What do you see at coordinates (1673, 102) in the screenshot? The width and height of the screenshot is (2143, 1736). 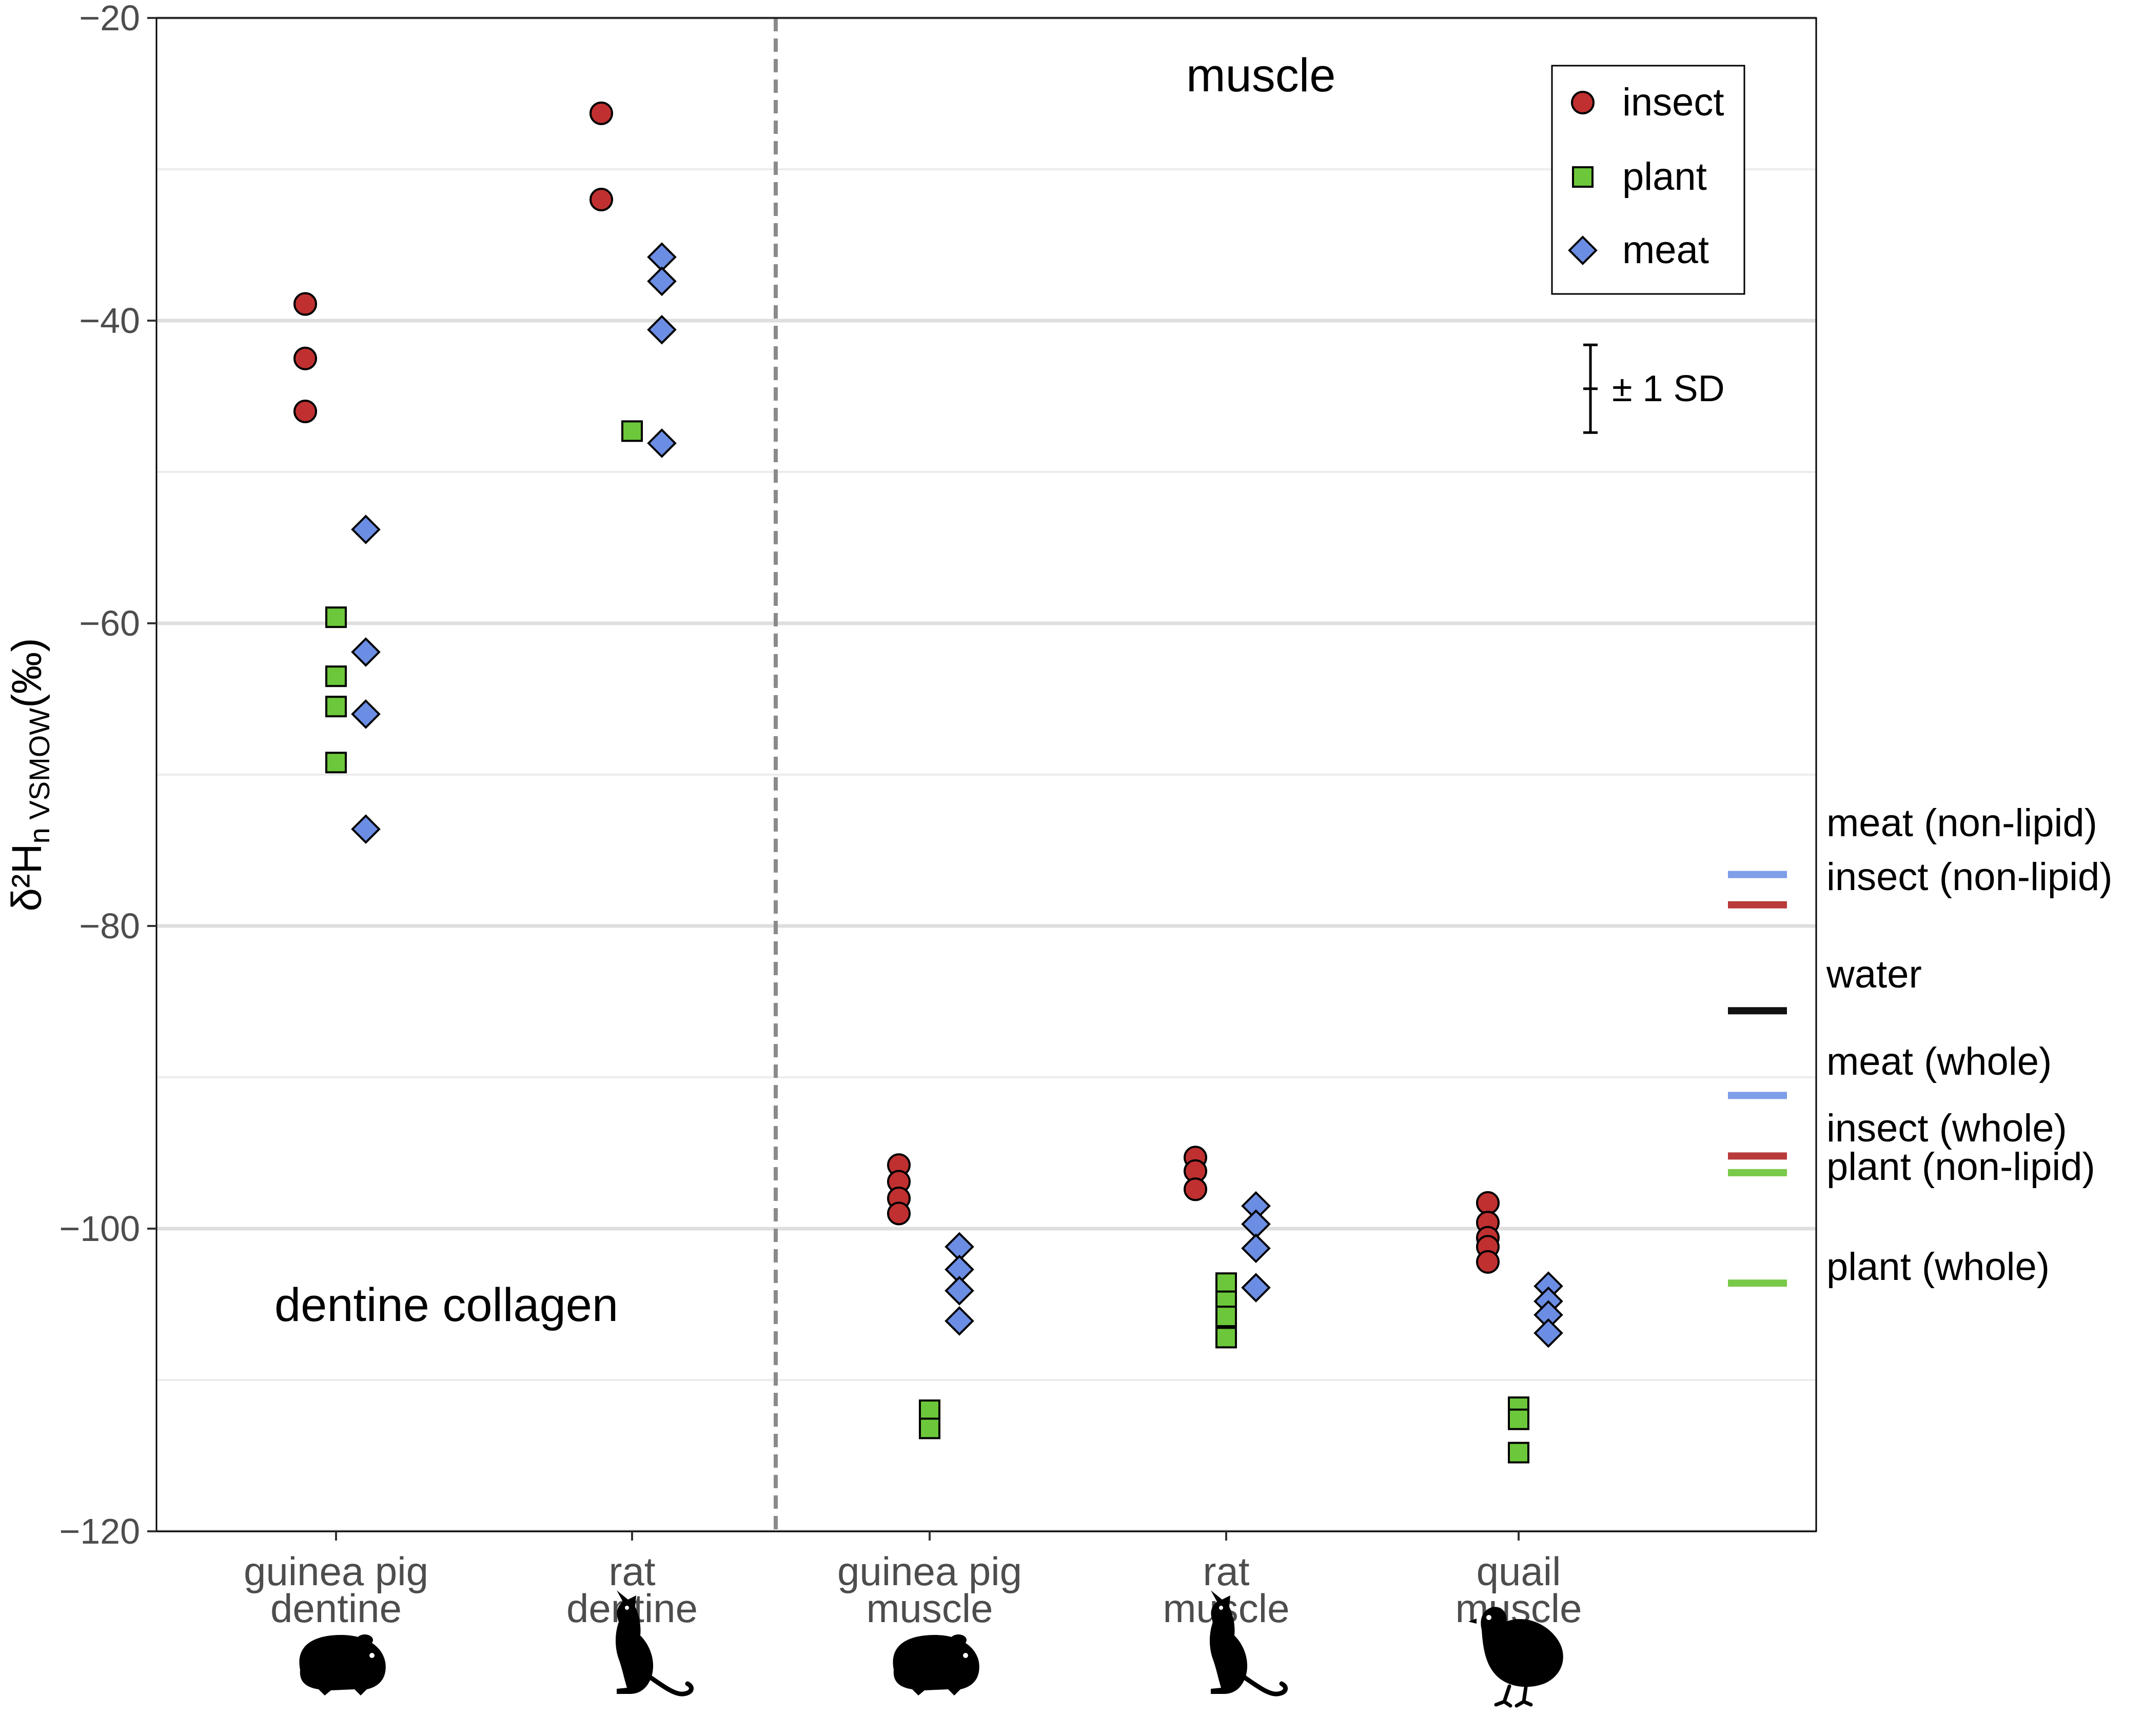 I see `legend-insect-label: insect` at bounding box center [1673, 102].